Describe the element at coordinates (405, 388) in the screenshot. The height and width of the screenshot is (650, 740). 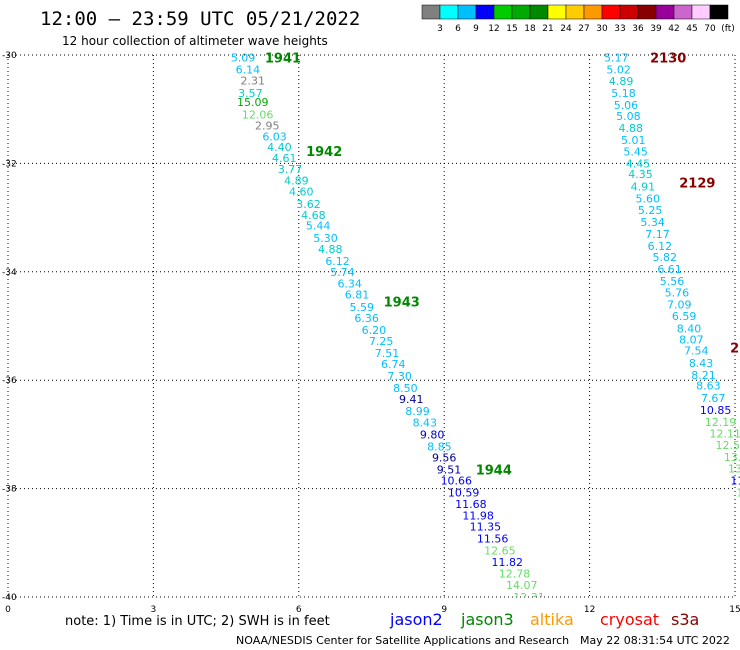
I see `wave-height-value: 8.50` at that location.